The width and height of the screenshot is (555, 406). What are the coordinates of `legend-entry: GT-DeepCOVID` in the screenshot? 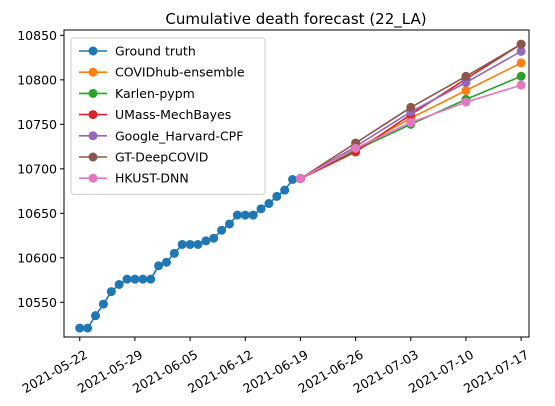 It's located at (143, 157).